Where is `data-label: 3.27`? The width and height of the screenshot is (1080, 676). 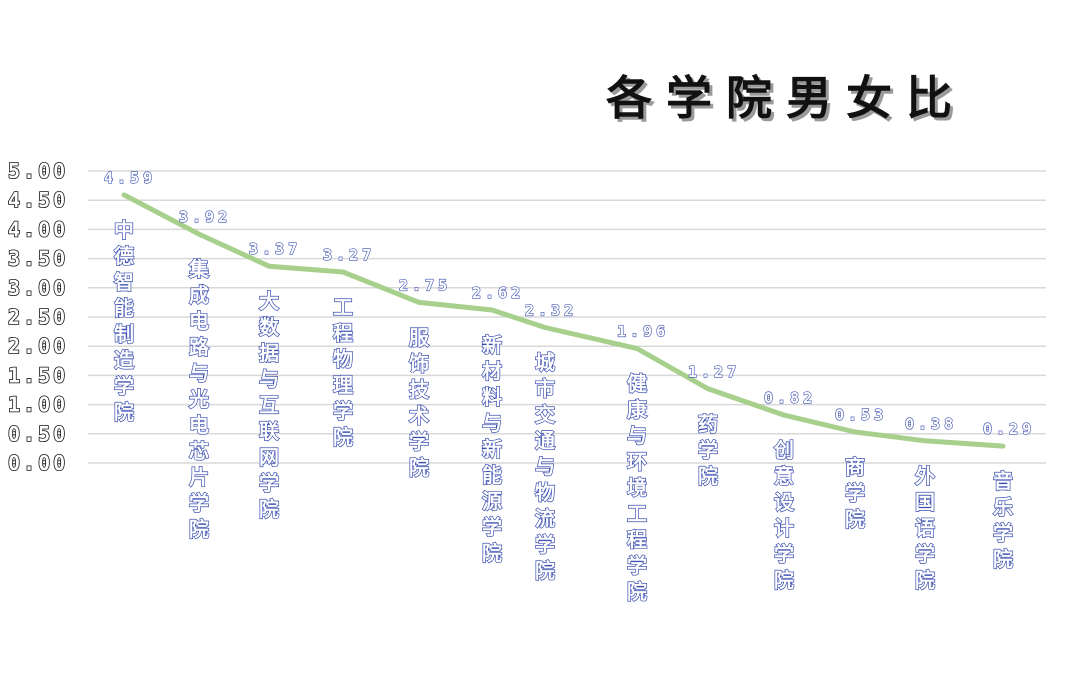 data-label: 3.27 is located at coordinates (349, 255).